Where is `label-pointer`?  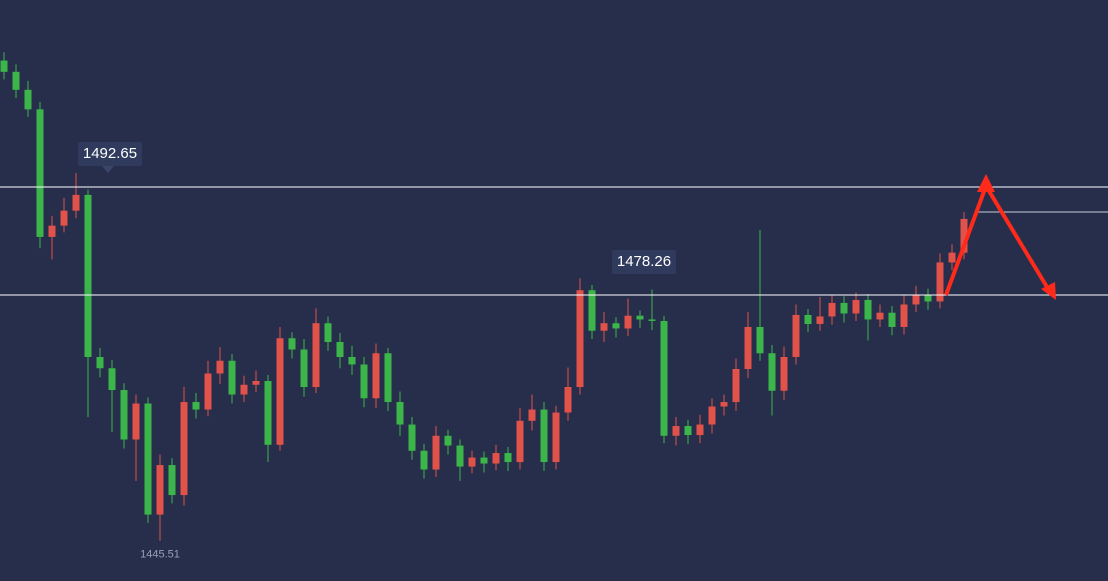 label-pointer is located at coordinates (108, 170).